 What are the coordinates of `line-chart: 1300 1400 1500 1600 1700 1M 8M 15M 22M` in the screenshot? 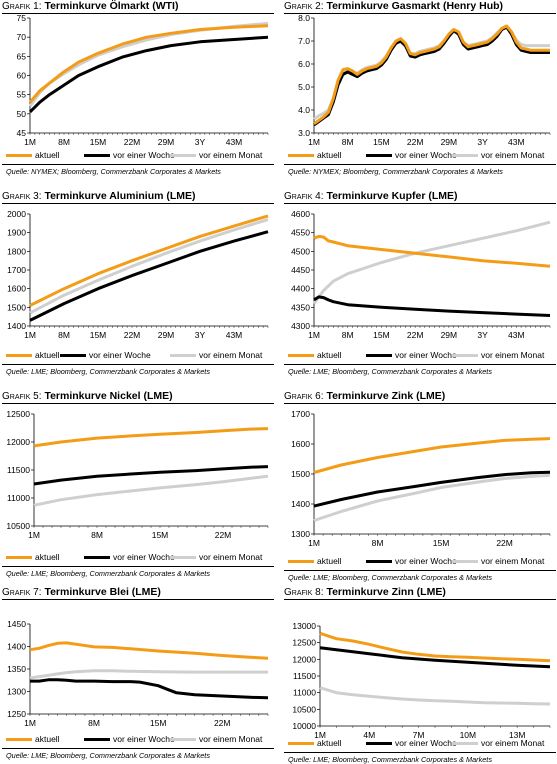 It's located at (421, 478).